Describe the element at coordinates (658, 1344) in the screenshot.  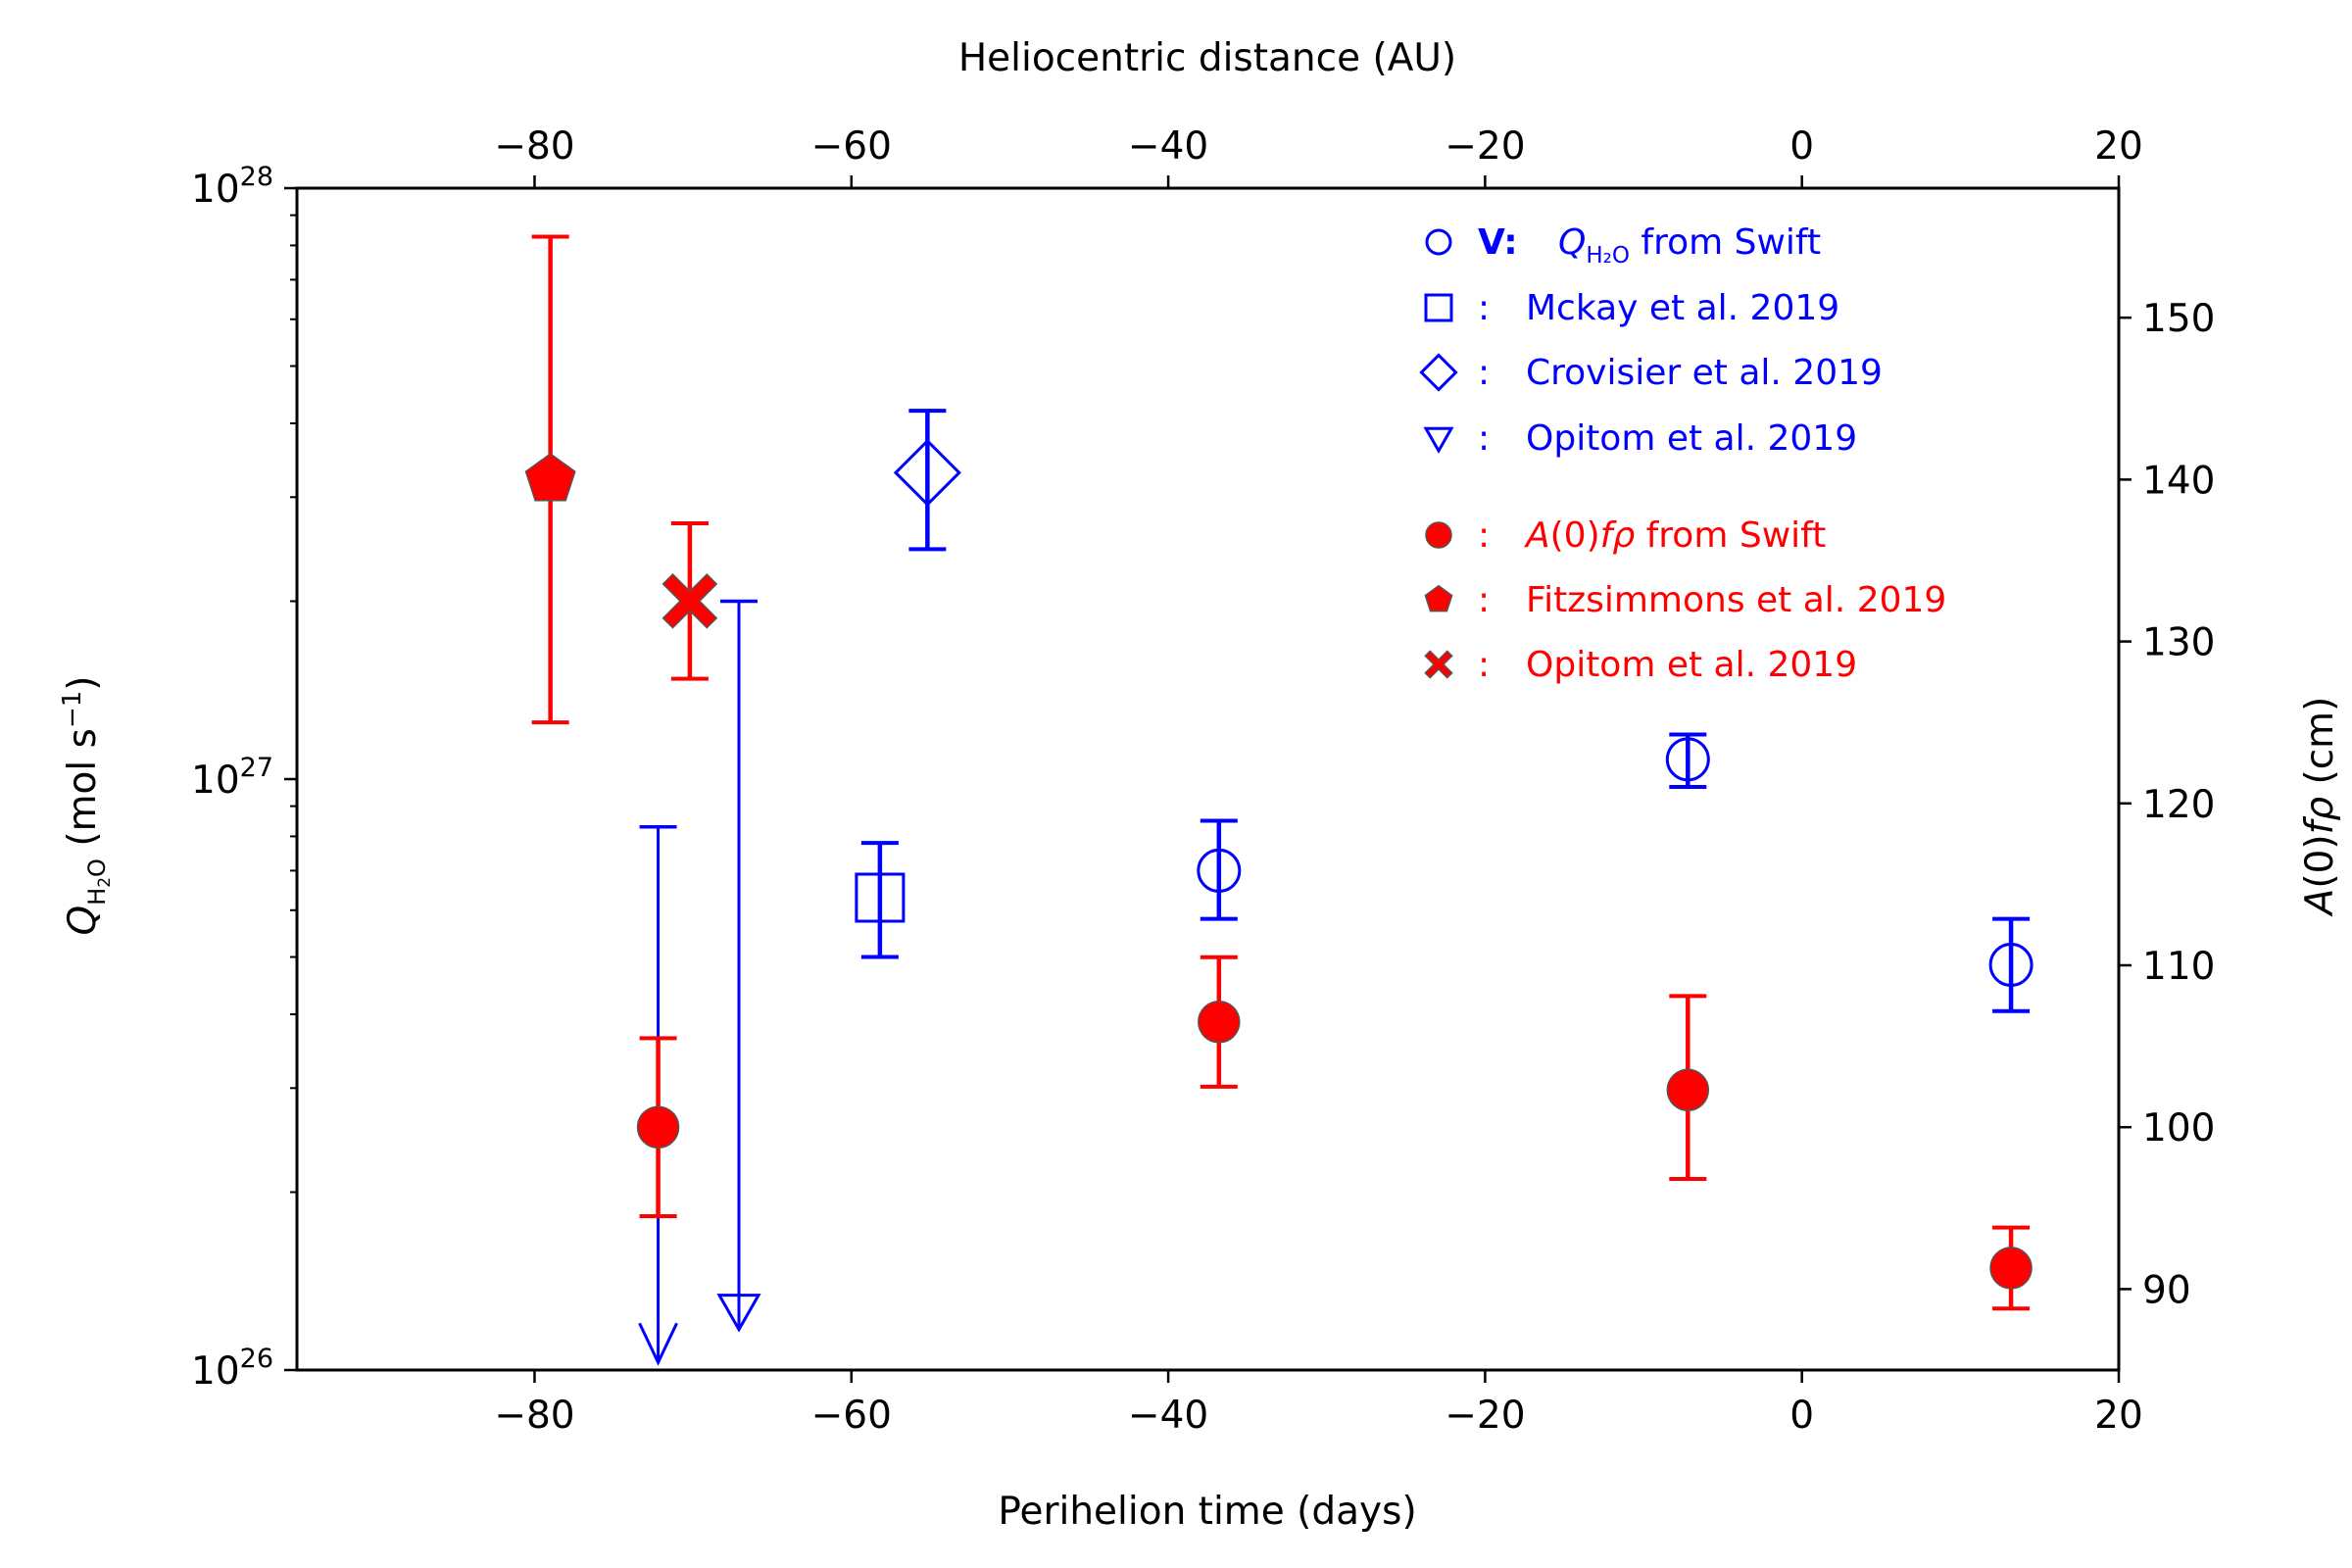
I see `upper-limit-arrow` at that location.